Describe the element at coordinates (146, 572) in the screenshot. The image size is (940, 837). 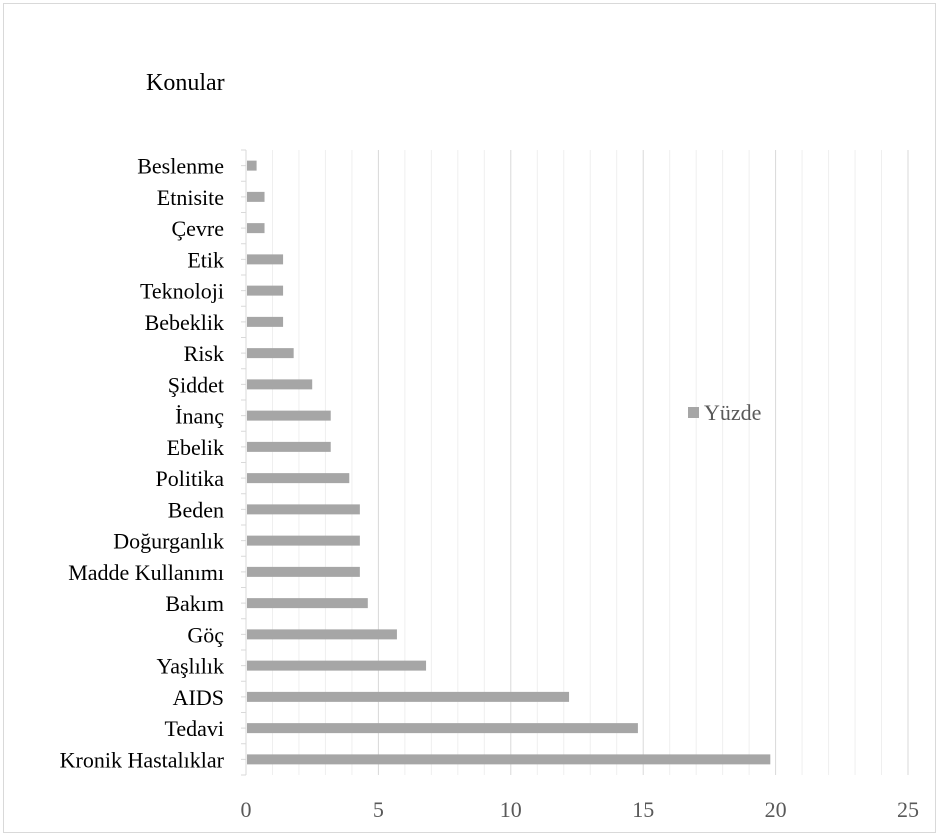
I see `category-label: Madde Kullanımı` at that location.